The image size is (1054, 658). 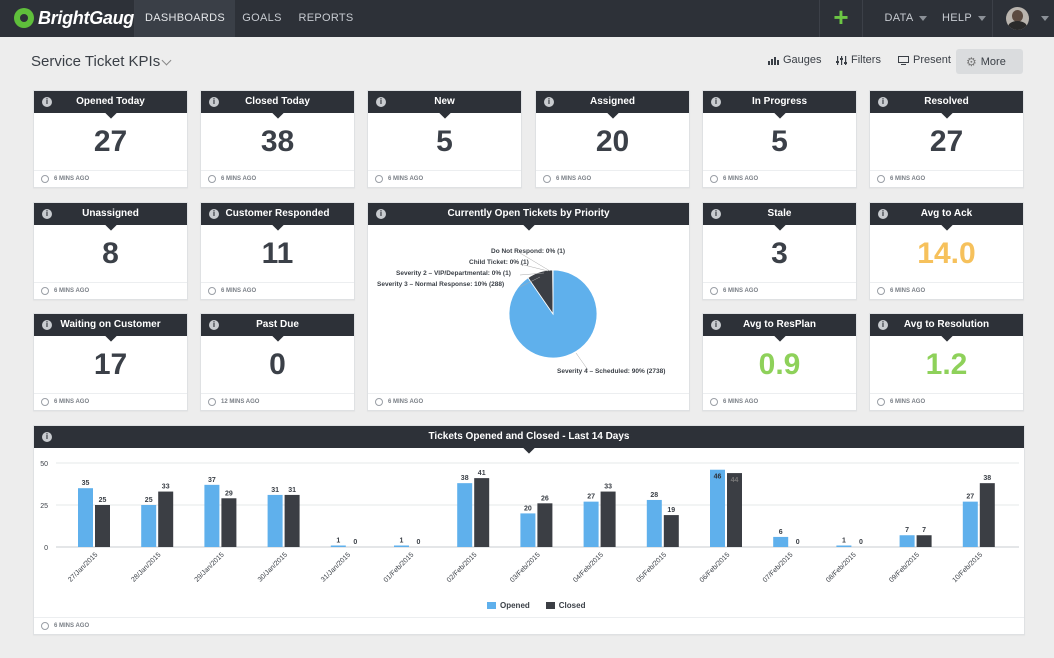 I want to click on pie-slice, so click(x=553, y=314).